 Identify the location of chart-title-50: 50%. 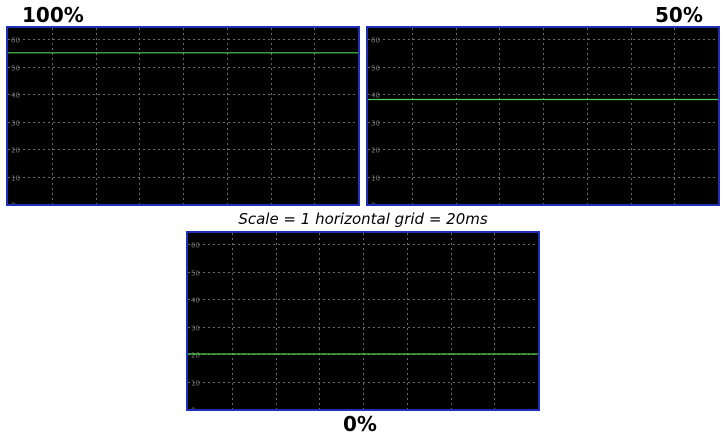
(679, 15).